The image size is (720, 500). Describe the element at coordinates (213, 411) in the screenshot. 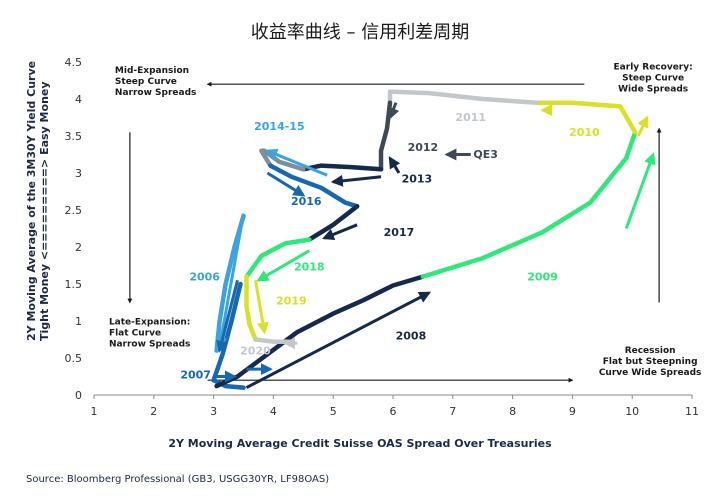

I see `x-tick-label: 3` at that location.